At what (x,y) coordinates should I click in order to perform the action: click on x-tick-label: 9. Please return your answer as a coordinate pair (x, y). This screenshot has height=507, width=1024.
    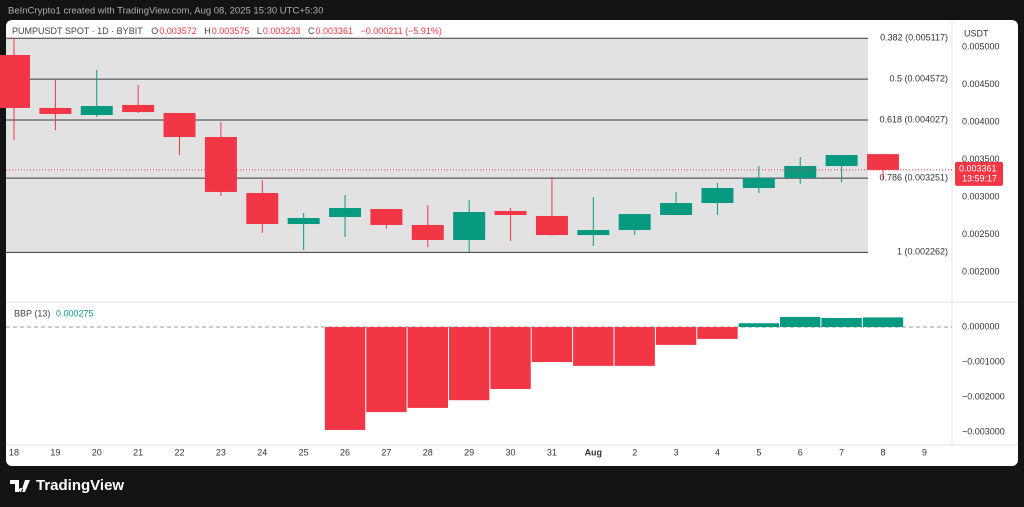
    Looking at the image, I should click on (924, 452).